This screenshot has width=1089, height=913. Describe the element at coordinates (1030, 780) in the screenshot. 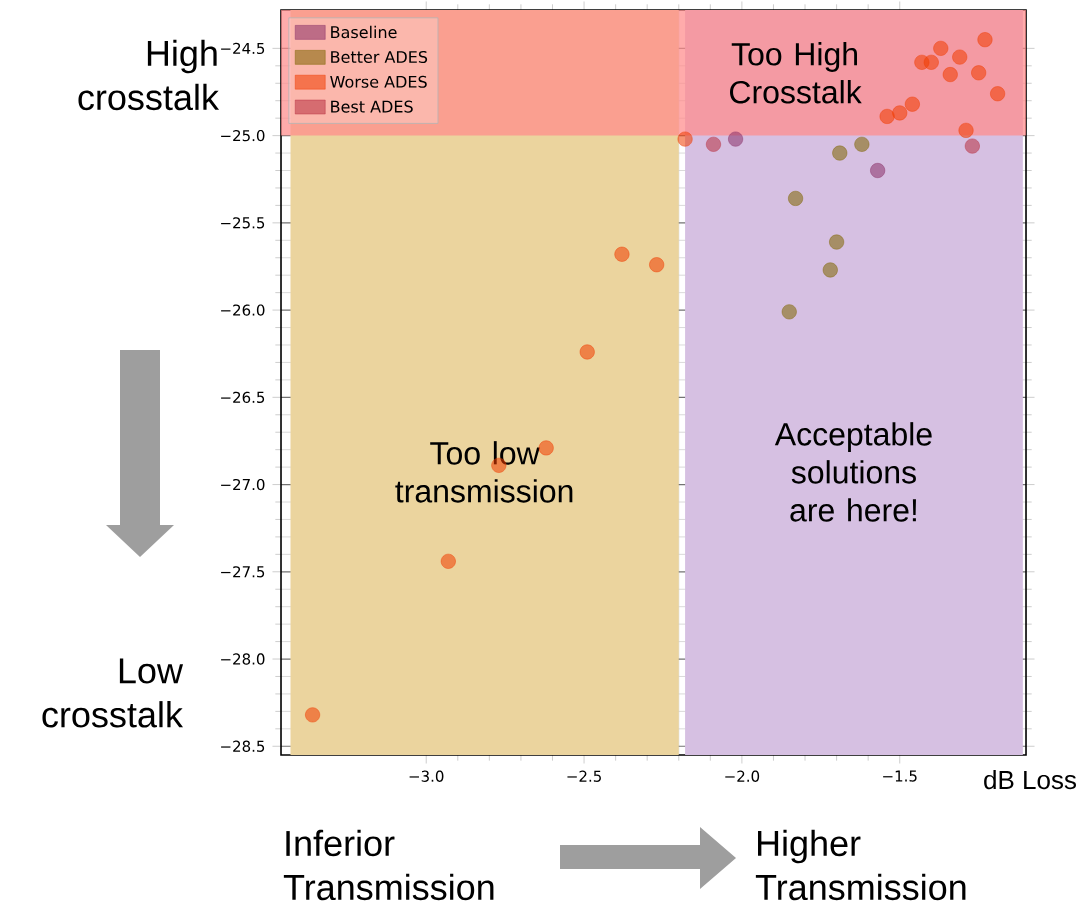

I see `x-axis-title: dB Loss` at that location.